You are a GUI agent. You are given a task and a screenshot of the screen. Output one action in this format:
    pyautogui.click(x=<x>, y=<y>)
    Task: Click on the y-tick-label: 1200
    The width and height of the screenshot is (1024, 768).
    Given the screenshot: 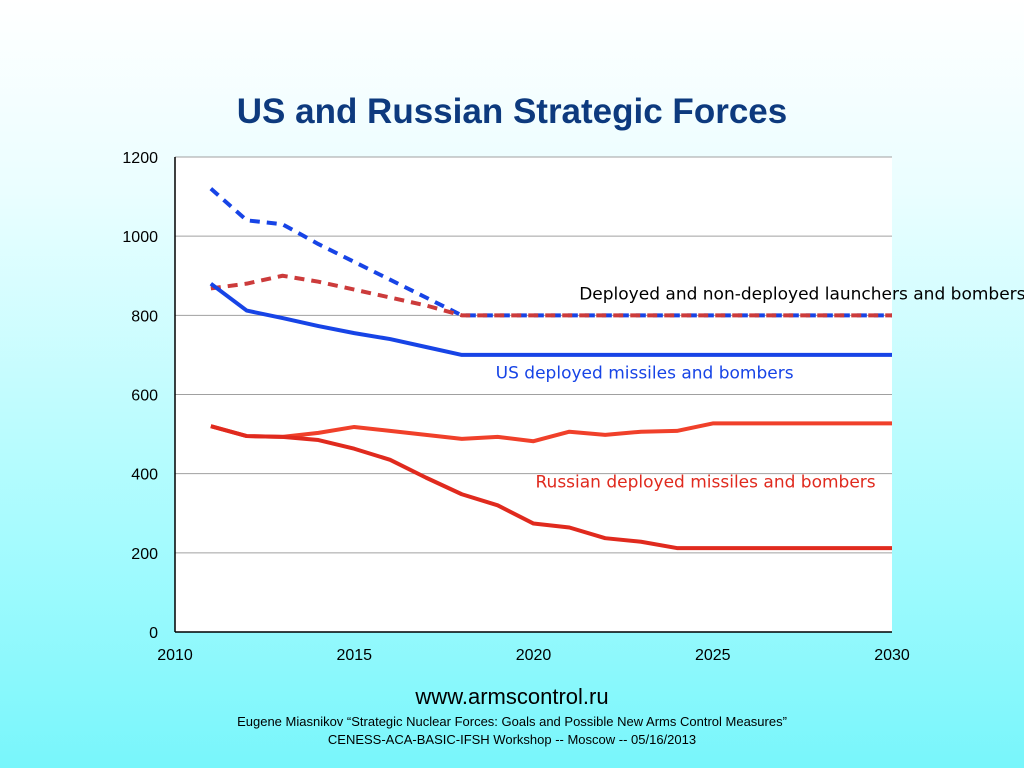 What is the action you would take?
    pyautogui.click(x=140, y=158)
    